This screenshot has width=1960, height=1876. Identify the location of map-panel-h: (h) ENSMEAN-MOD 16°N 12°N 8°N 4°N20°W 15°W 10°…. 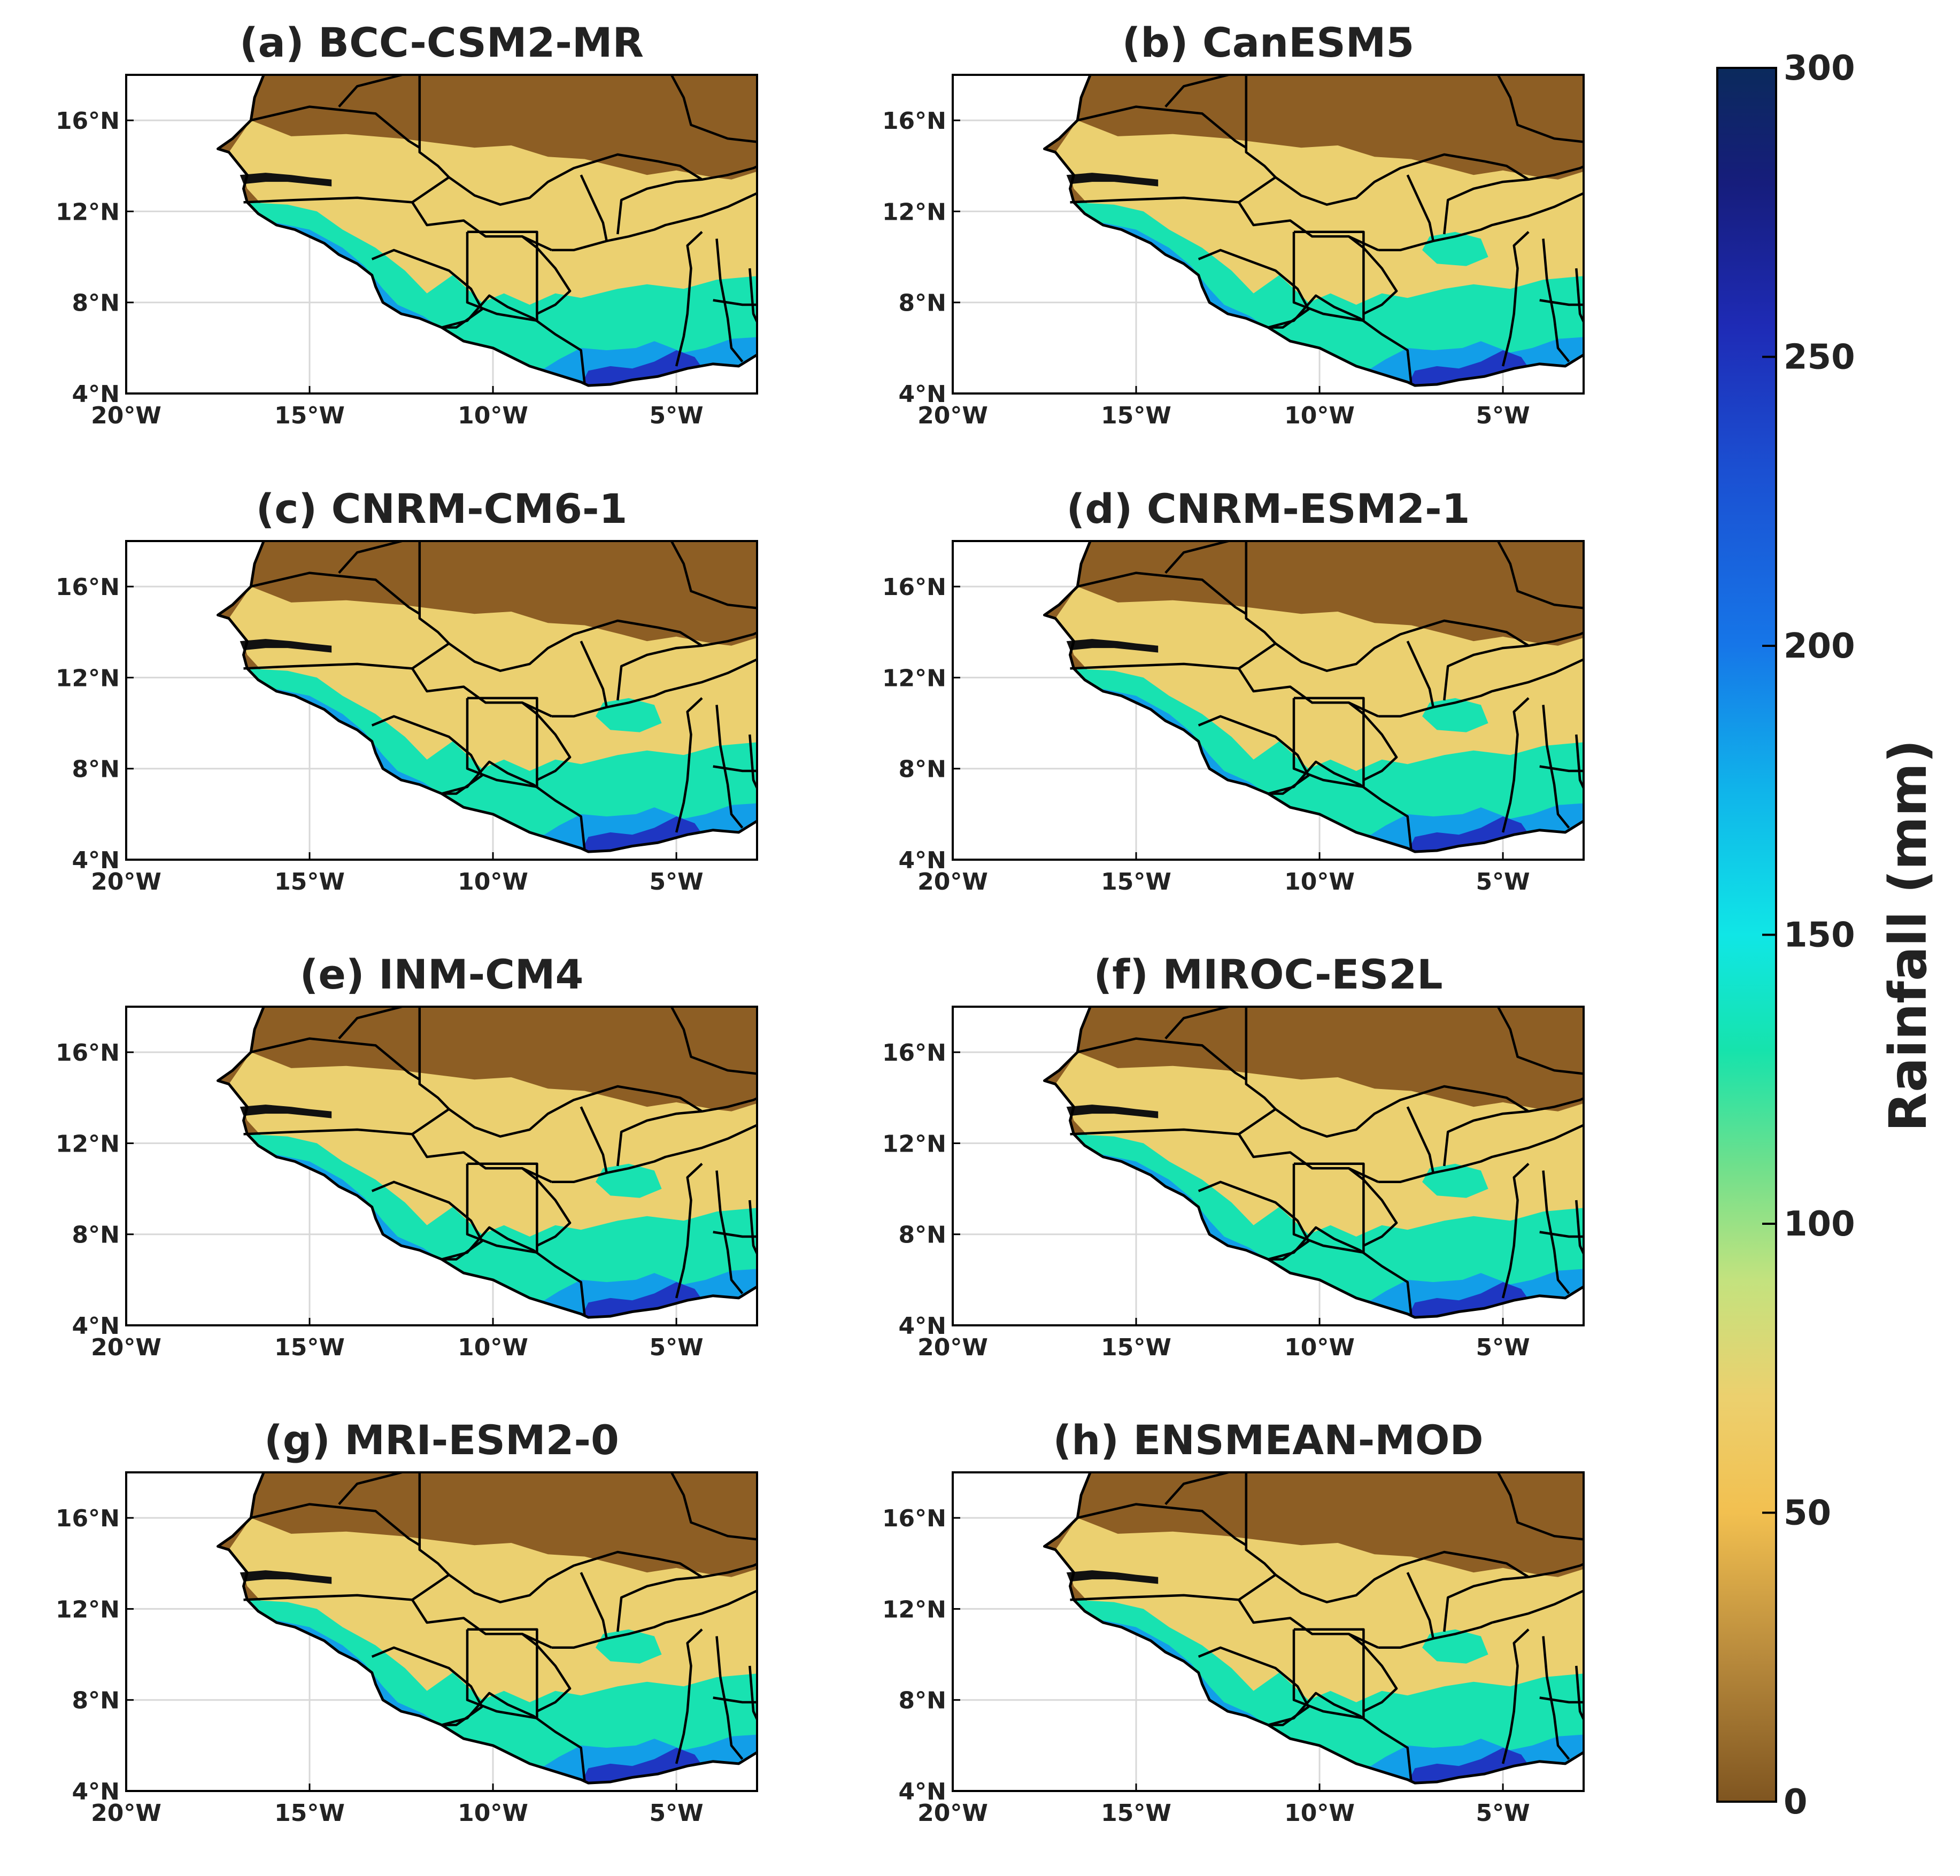
(1233, 1621).